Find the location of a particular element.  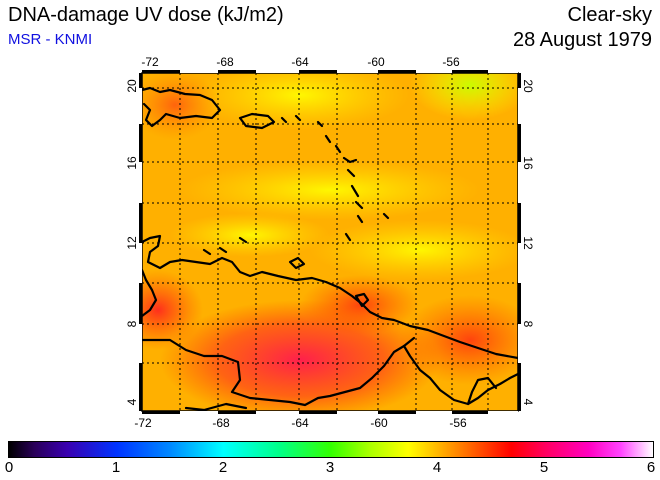

amazon-river is located at coordinates (216, 406).